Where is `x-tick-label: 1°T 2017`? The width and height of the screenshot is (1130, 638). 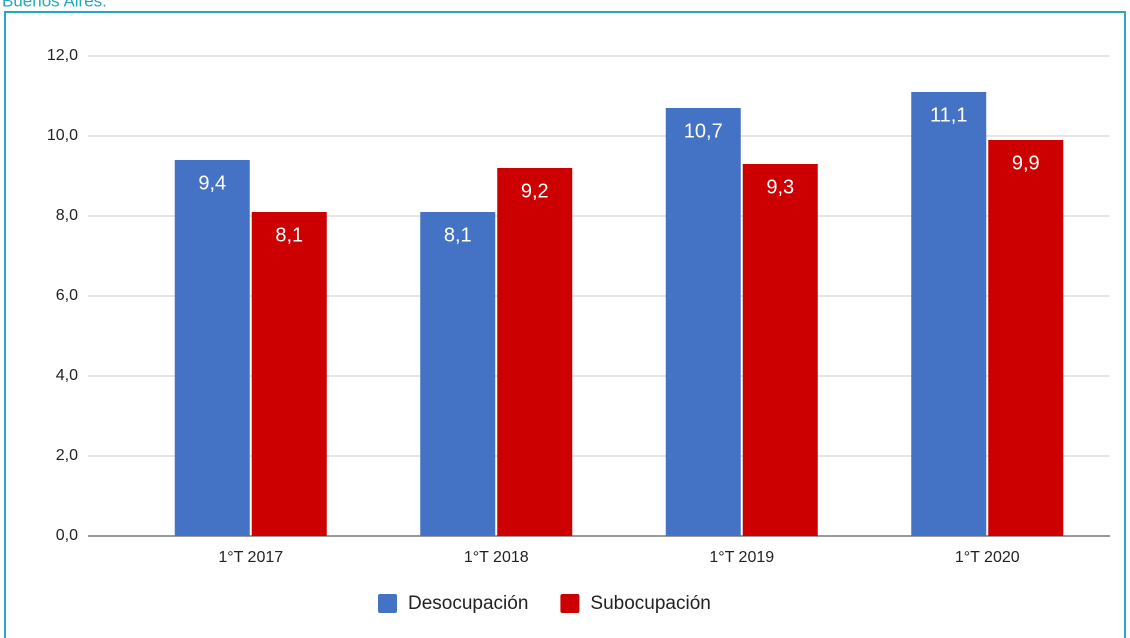 x-tick-label: 1°T 2017 is located at coordinates (250, 557).